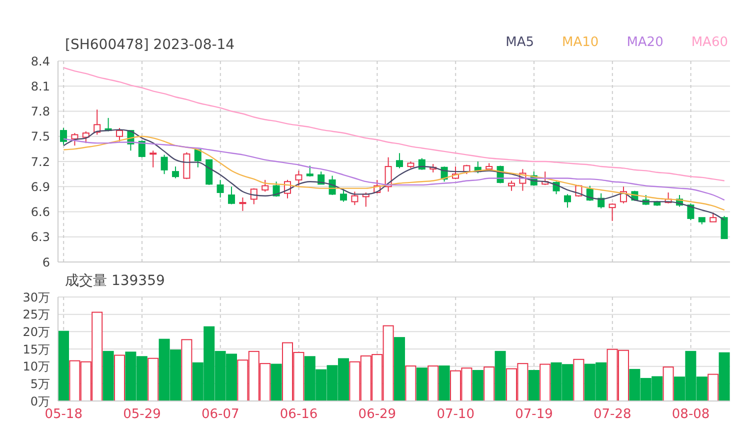 The height and width of the screenshot is (440, 740). I want to click on text: MA10, so click(580, 42).